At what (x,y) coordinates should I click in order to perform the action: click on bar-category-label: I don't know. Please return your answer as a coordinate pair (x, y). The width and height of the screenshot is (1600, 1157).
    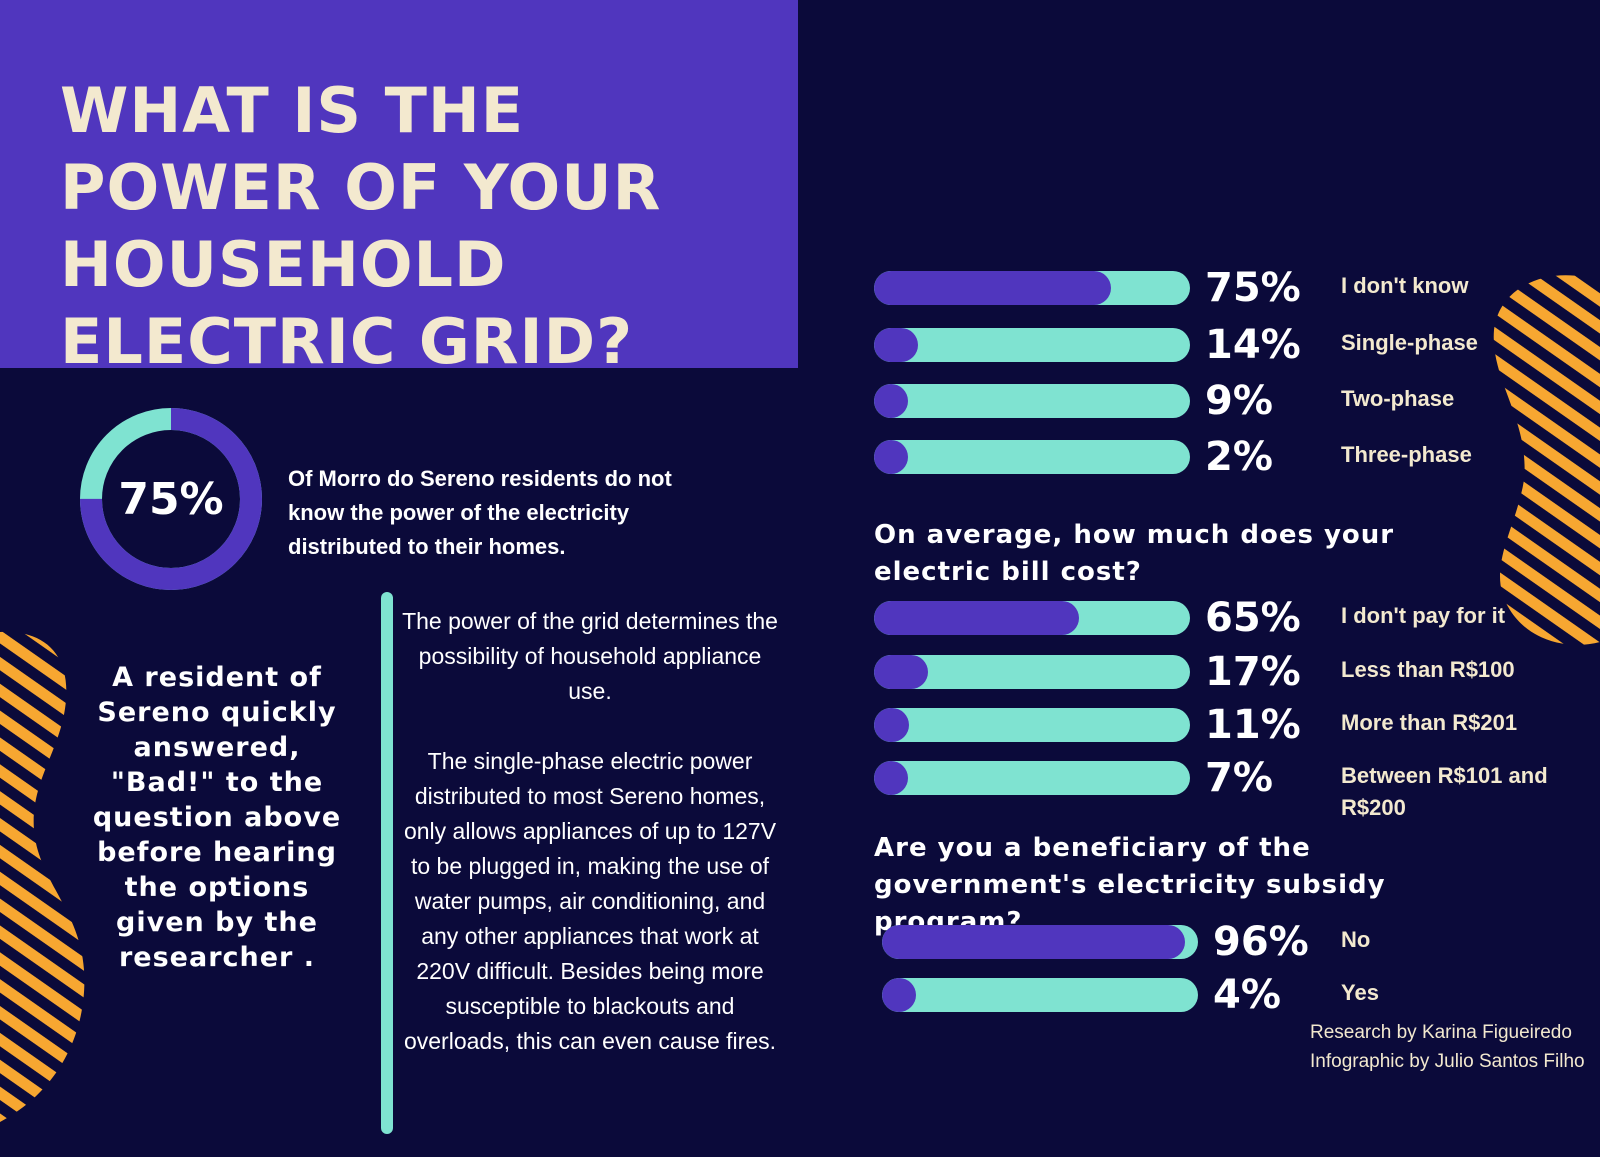
    Looking at the image, I should click on (1405, 285).